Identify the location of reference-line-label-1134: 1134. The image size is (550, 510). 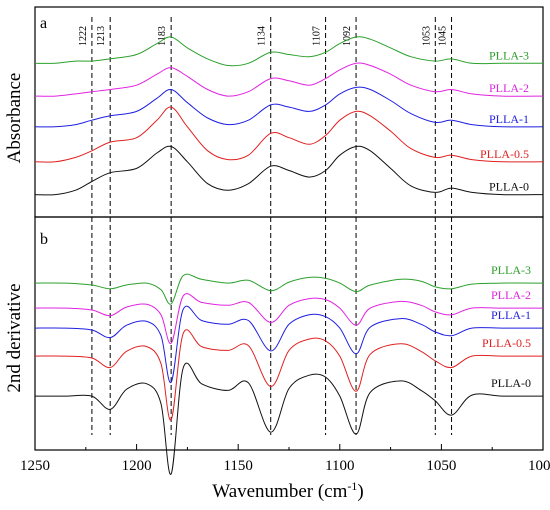
(262, 36).